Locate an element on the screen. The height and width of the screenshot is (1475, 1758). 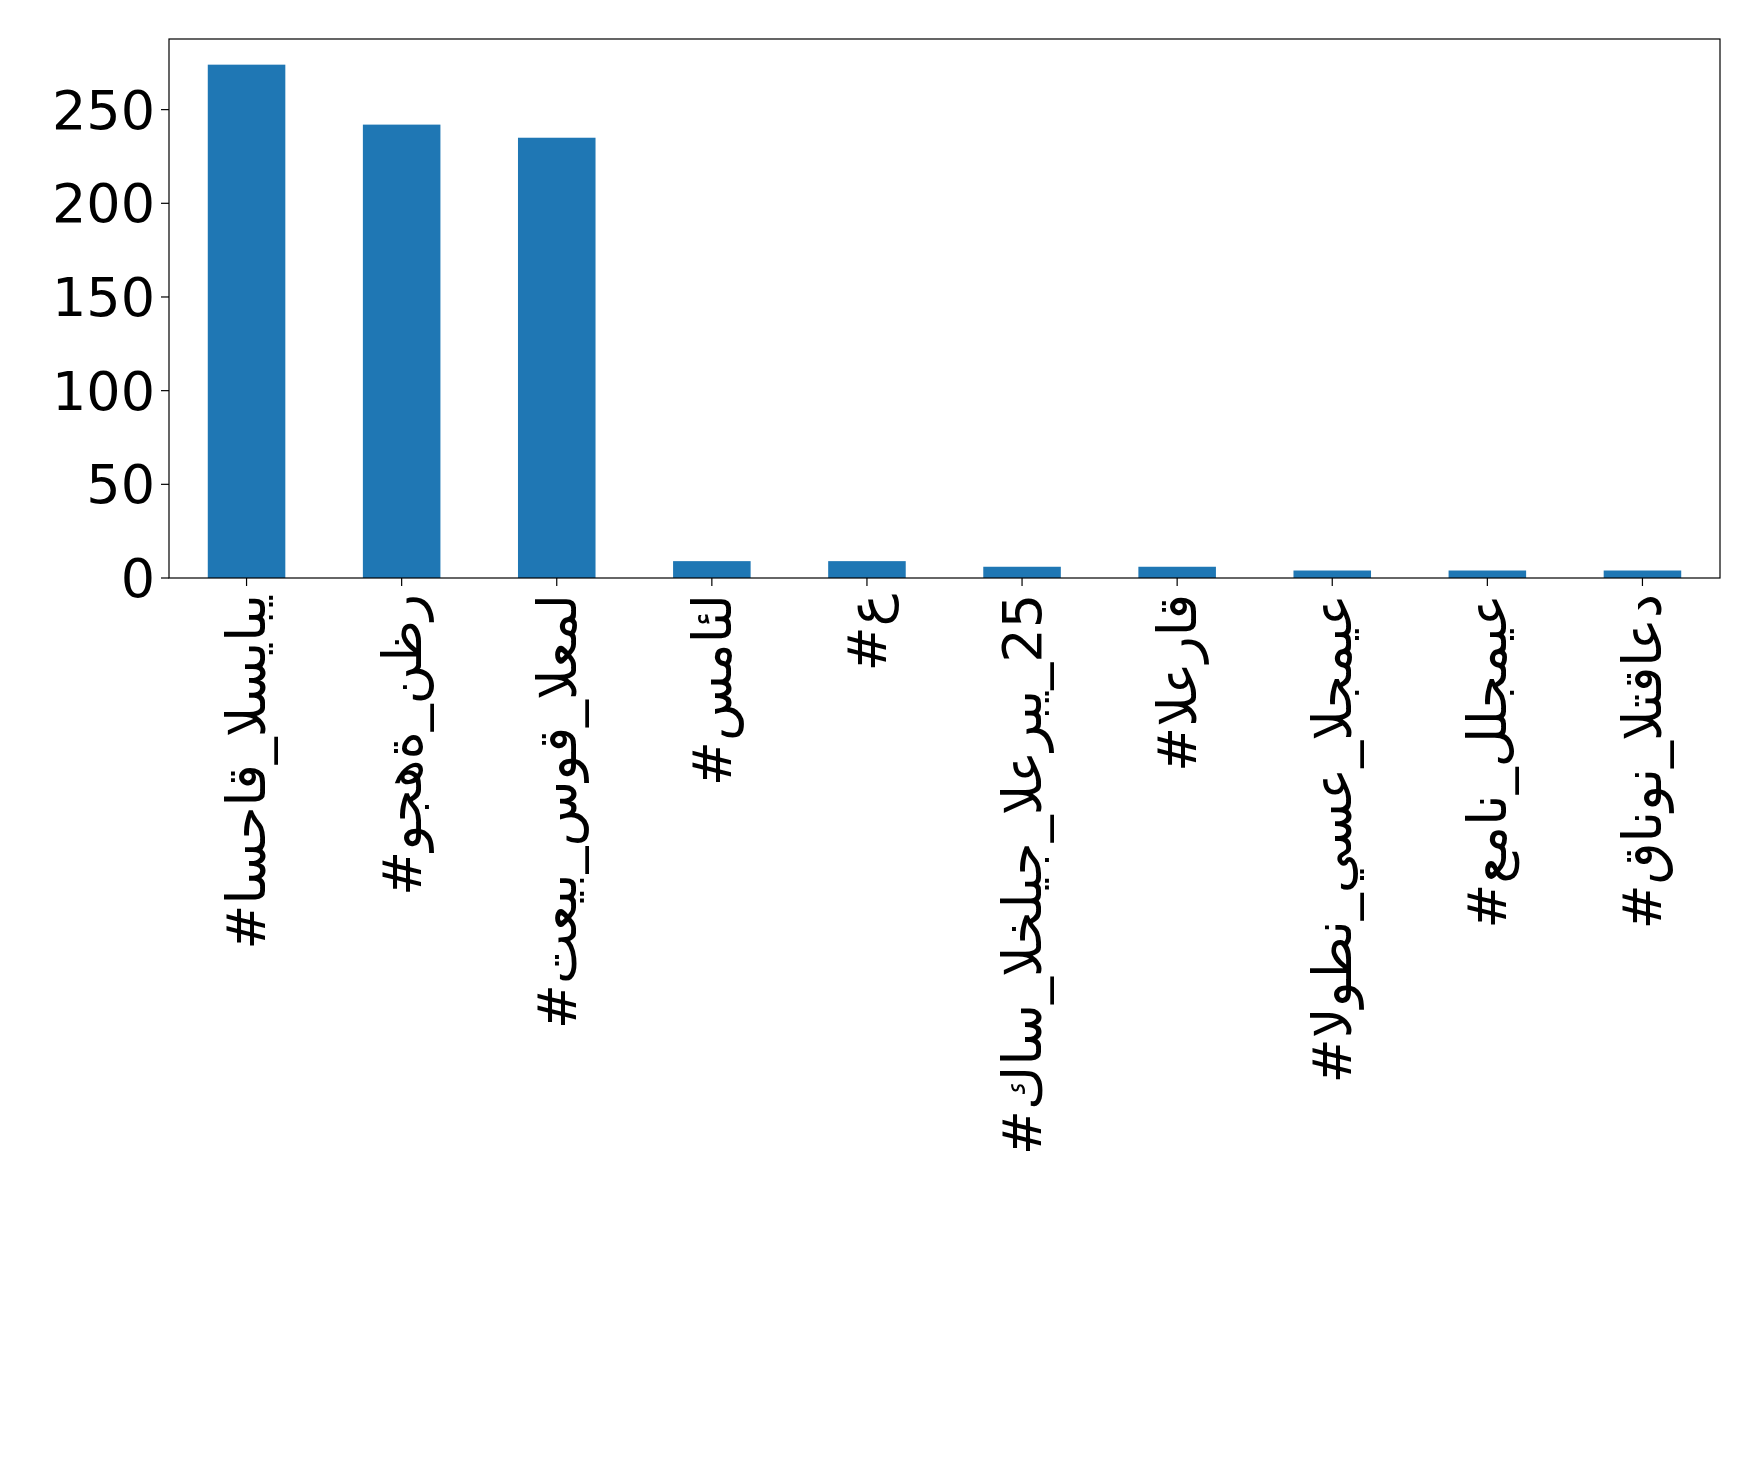
x-tick-label: #تعيب_سوق_العمل is located at coordinates (557, 812).